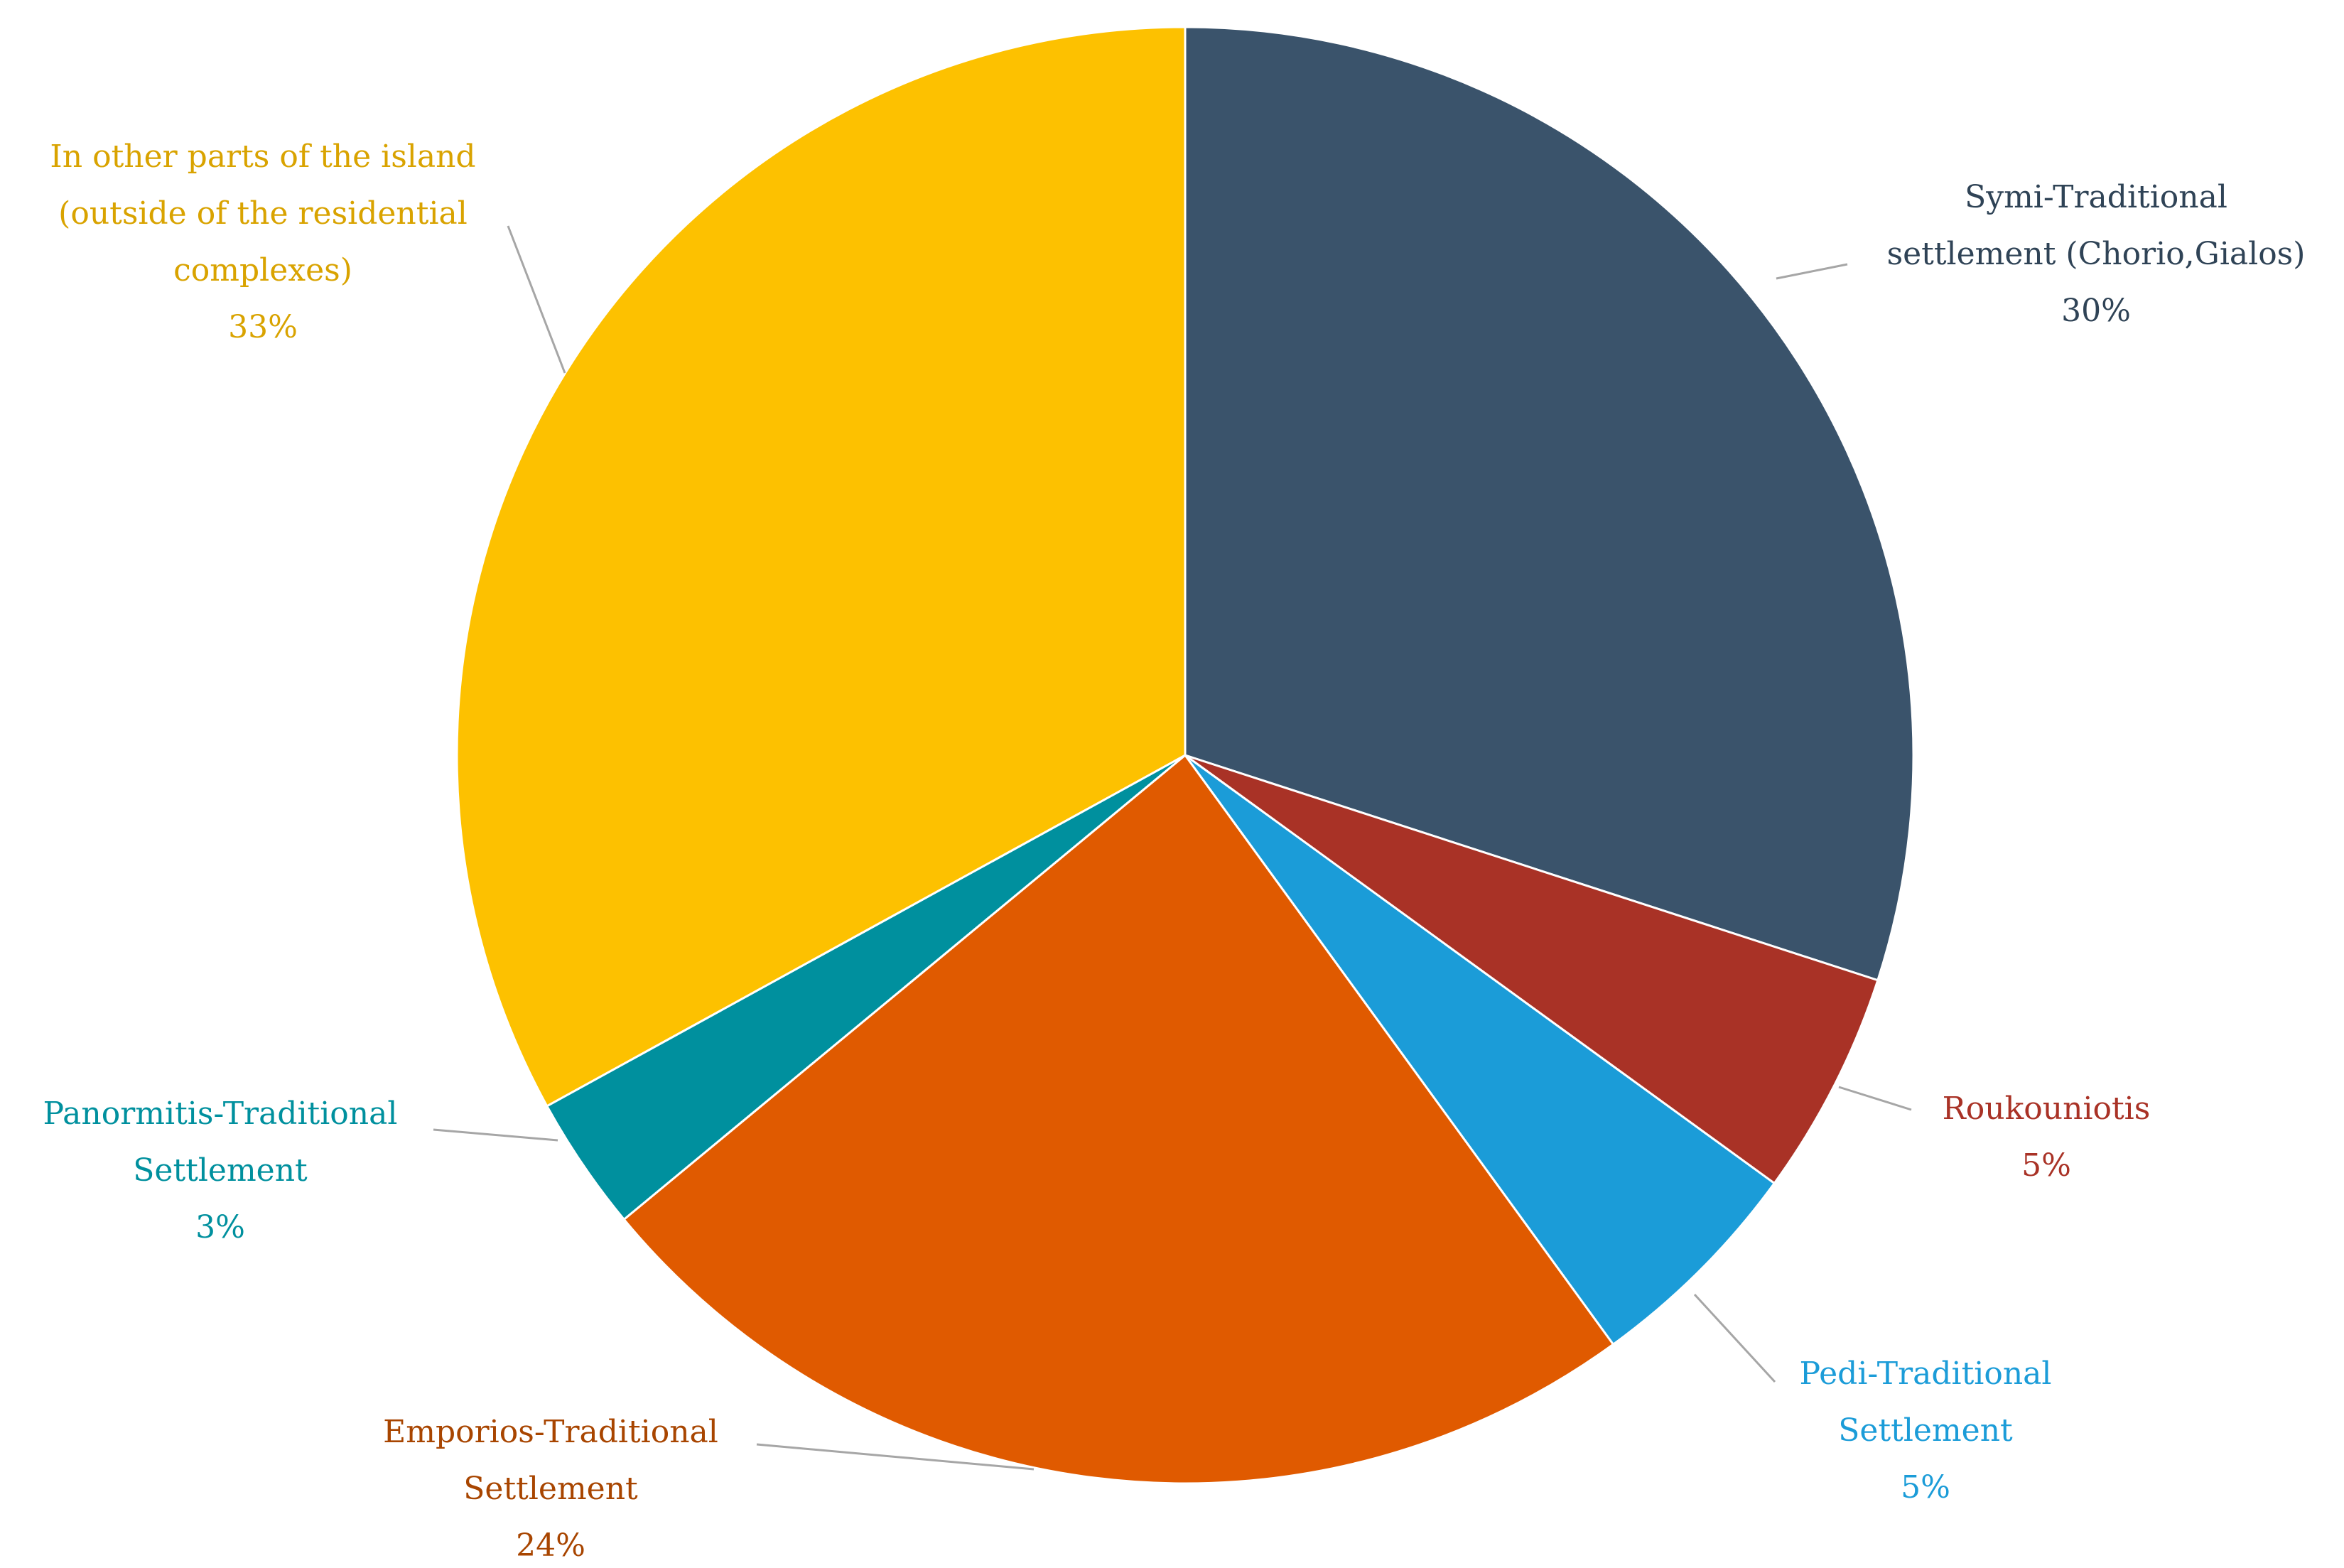 Image resolution: width=2344 pixels, height=1568 pixels. I want to click on slice-label-2: Roukouniotis 5%, so click(2047, 1137).